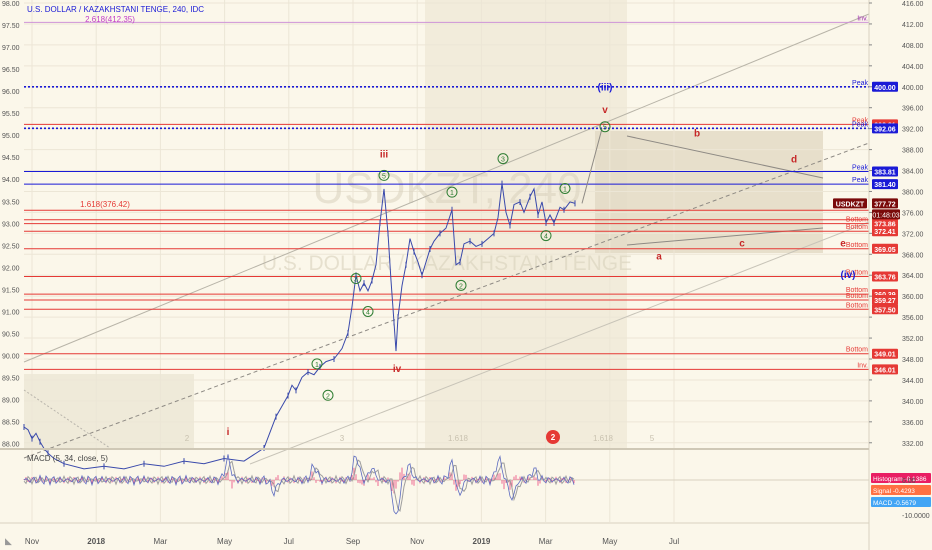 This screenshot has width=932, height=550. I want to click on price-tag: 400.00, so click(885, 88).